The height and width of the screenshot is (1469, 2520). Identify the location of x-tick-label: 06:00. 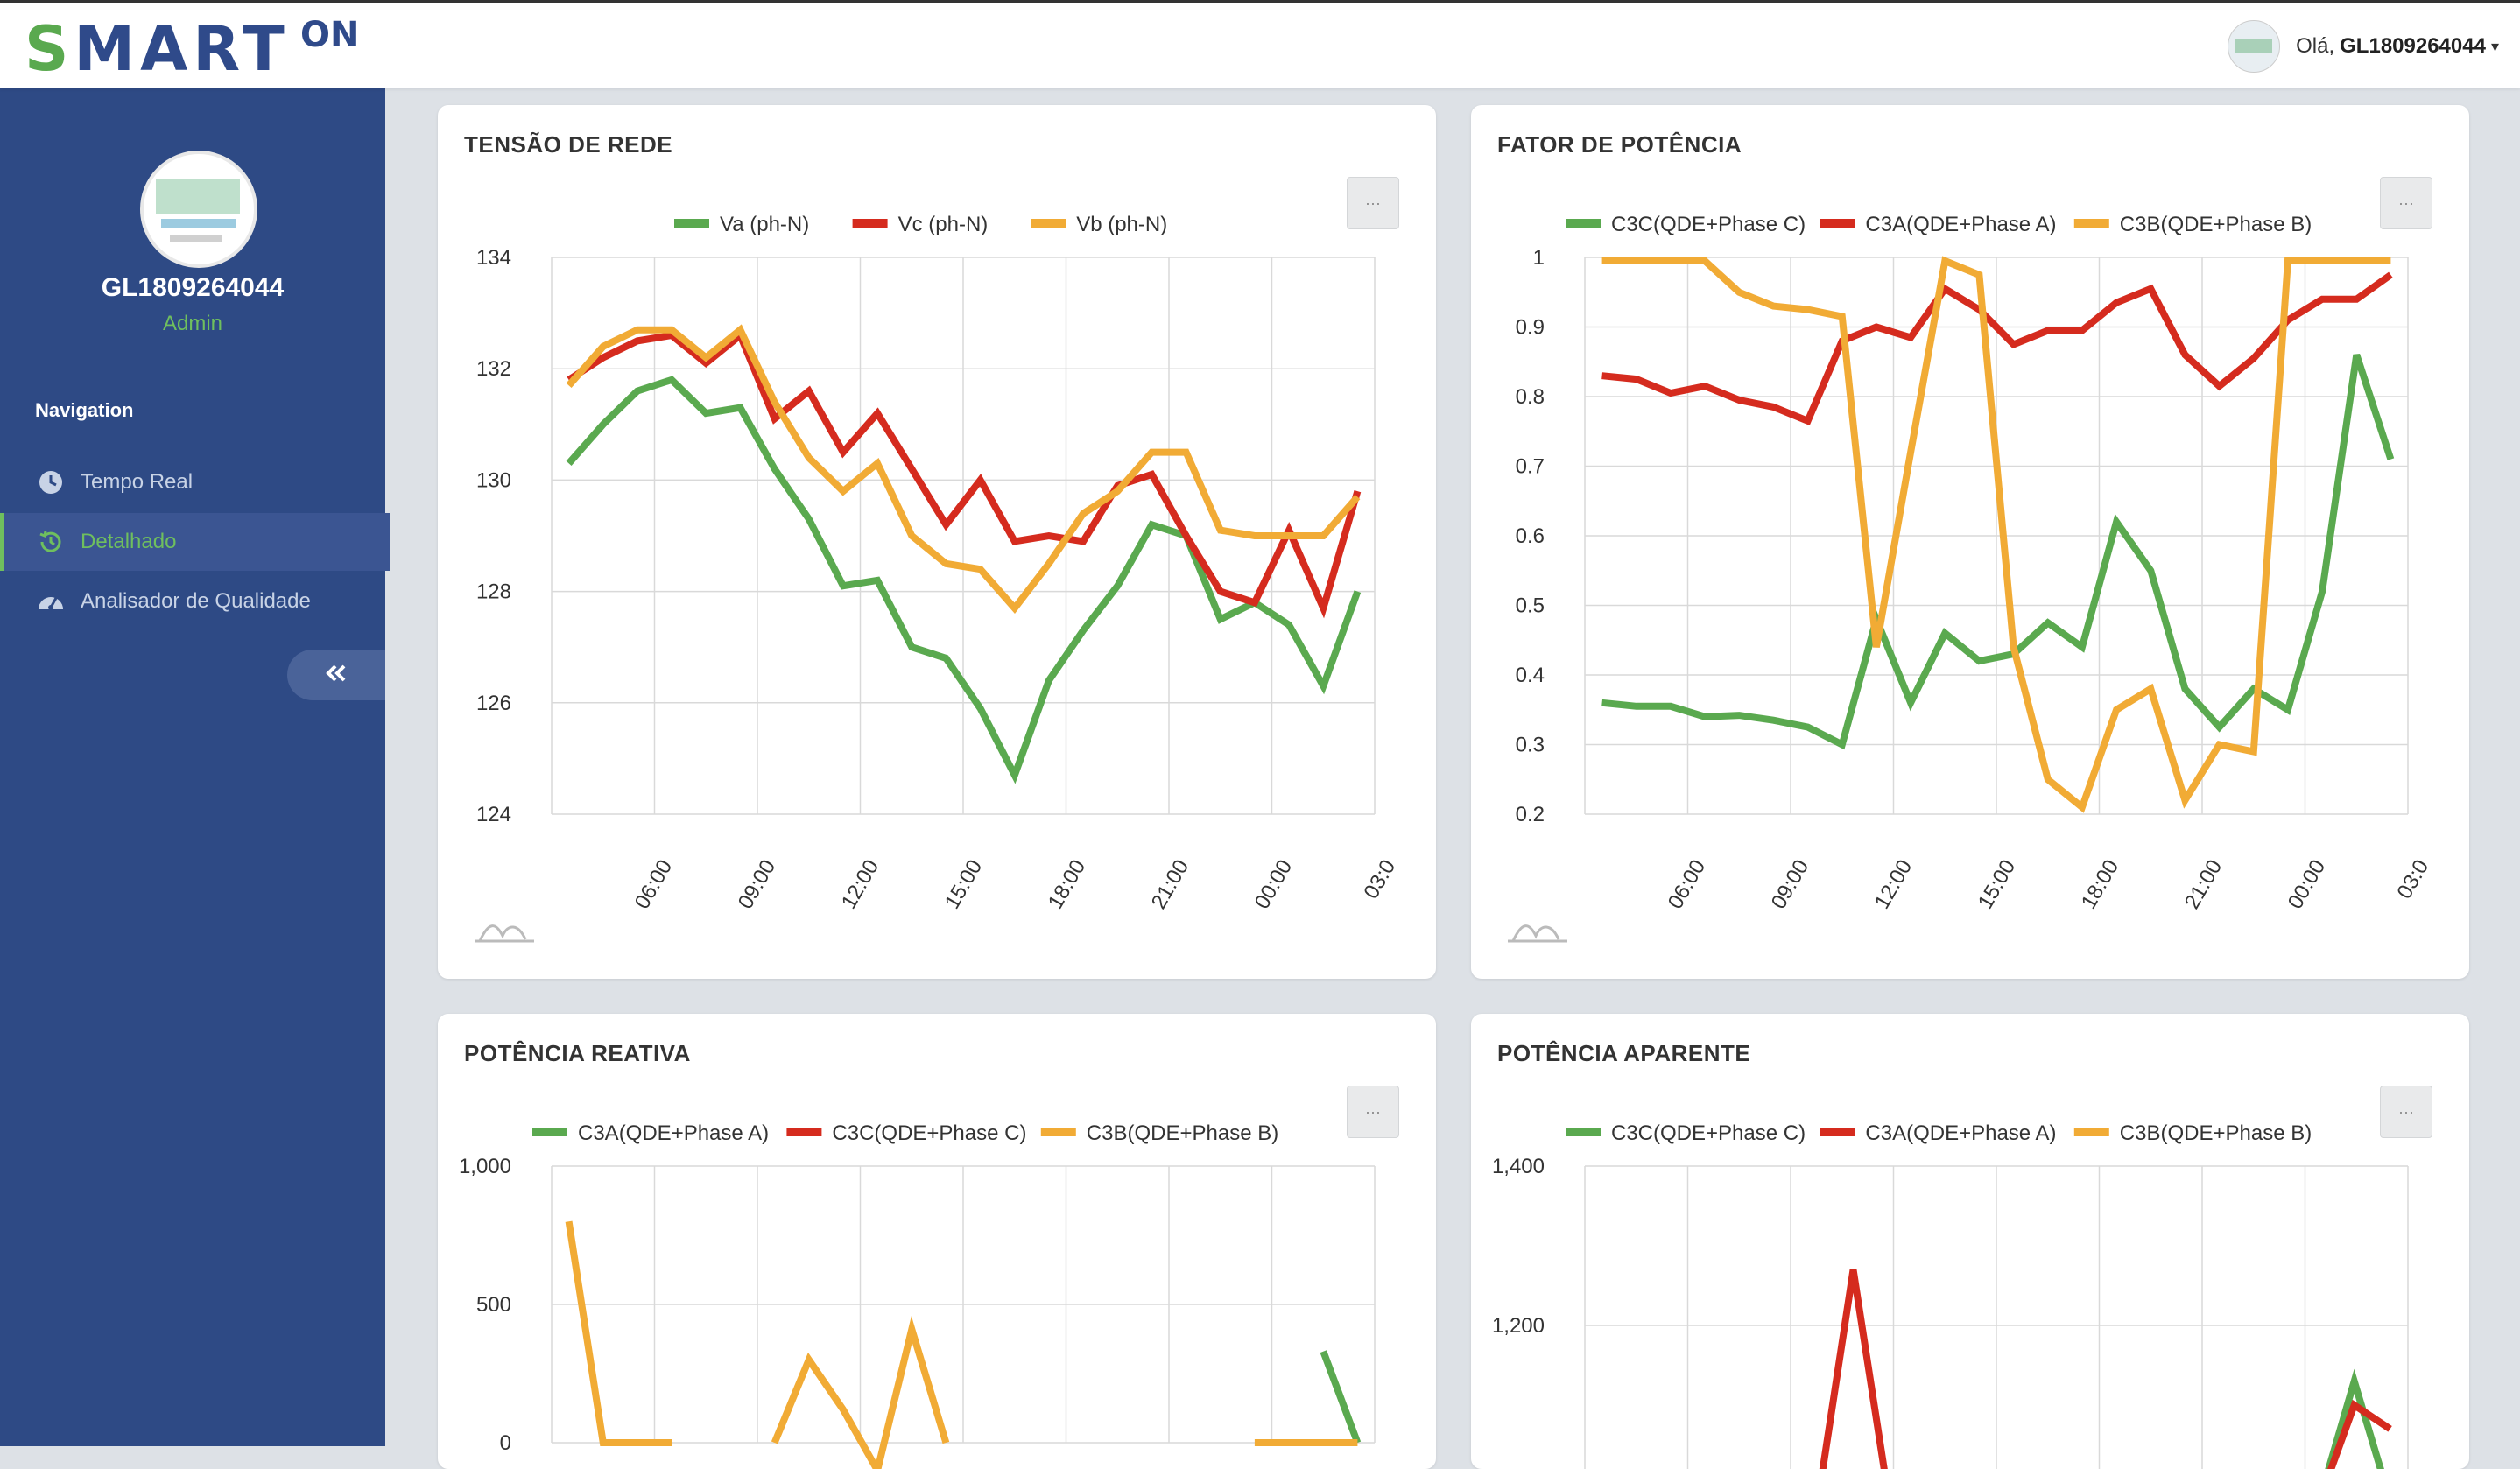
(1687, 885).